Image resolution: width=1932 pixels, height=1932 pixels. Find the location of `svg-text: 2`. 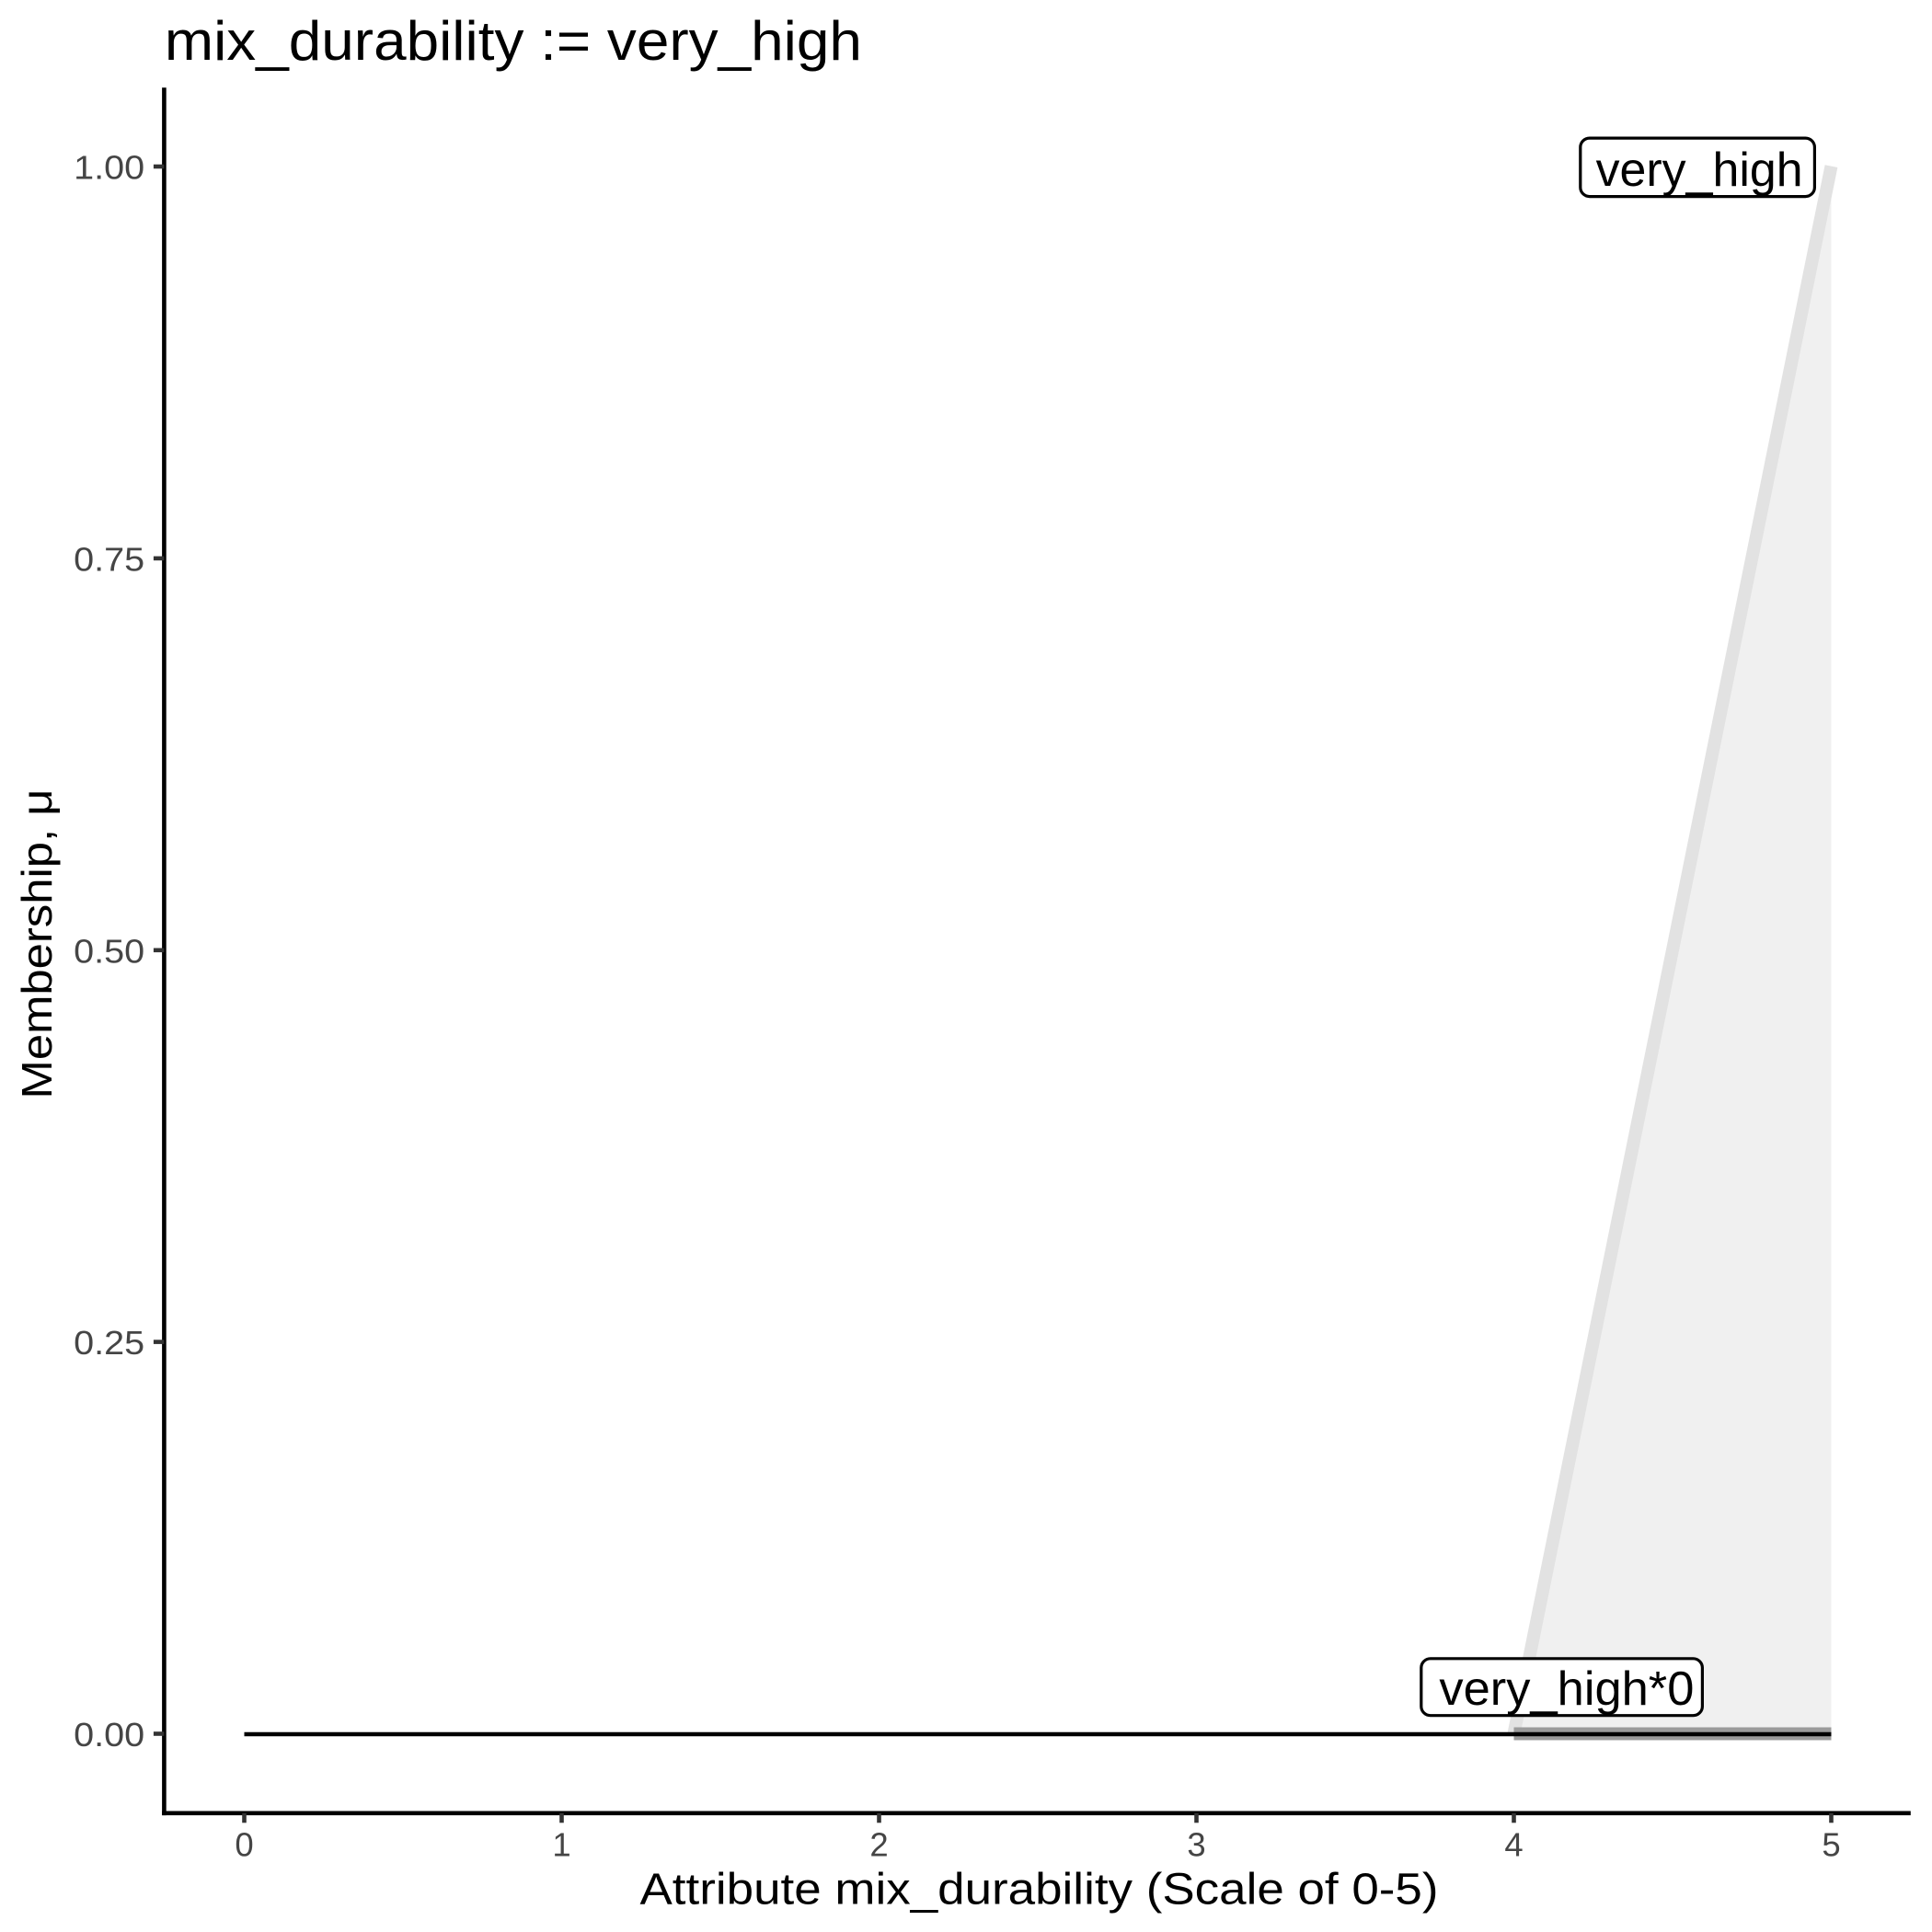

svg-text: 2 is located at coordinates (878, 1845).